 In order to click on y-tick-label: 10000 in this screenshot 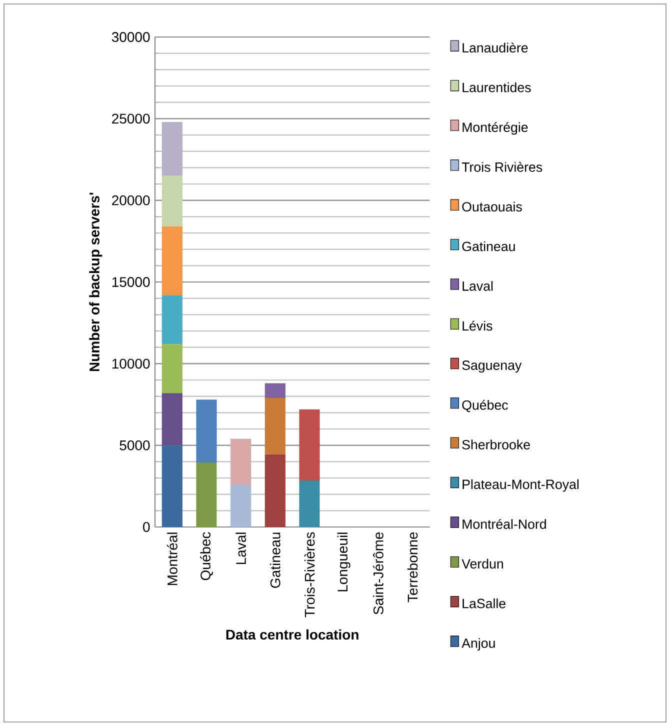, I will do `click(131, 363)`.